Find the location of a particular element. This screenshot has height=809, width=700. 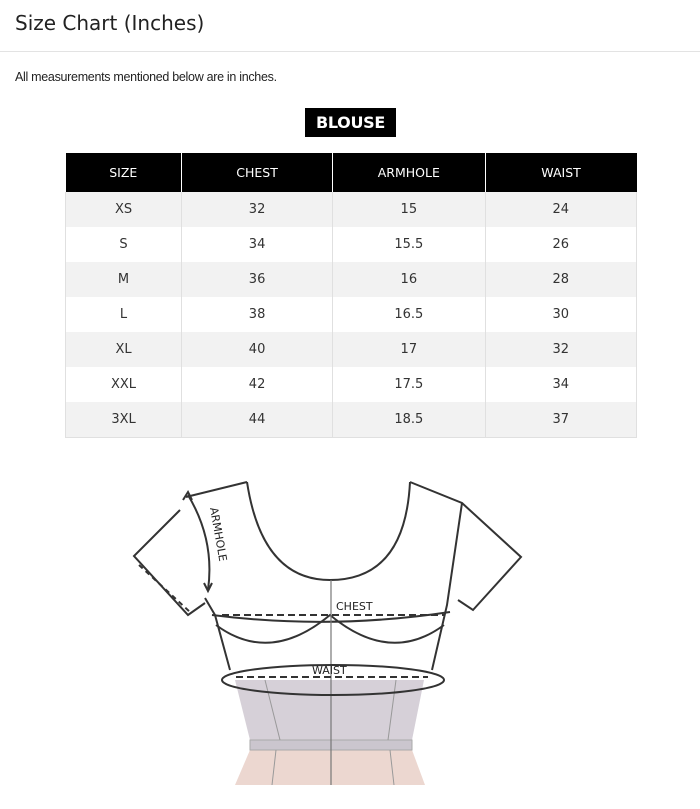

column-header: WAIST is located at coordinates (561, 172).